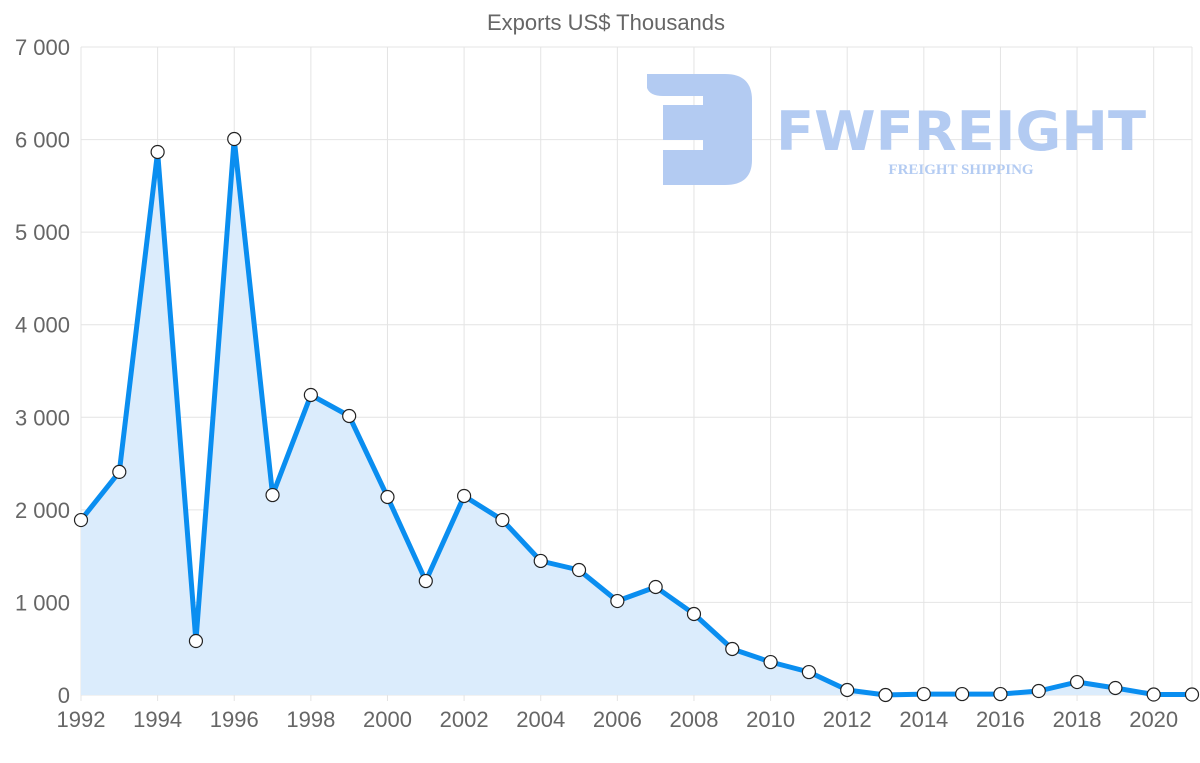  I want to click on logo-mark-icon, so click(699, 129).